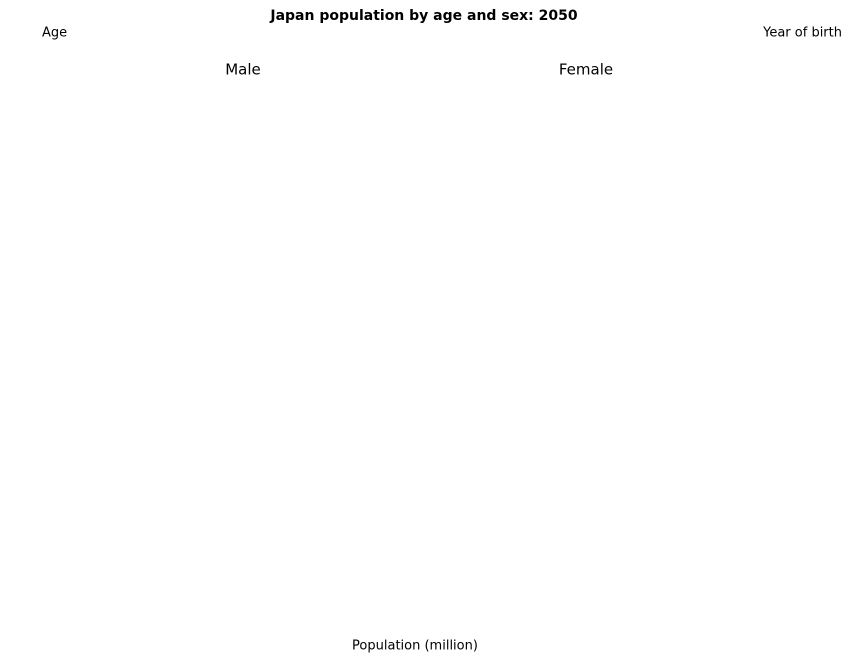 This screenshot has height=659, width=848. Describe the element at coordinates (54, 33) in the screenshot. I see `y-axis-title: Age` at that location.